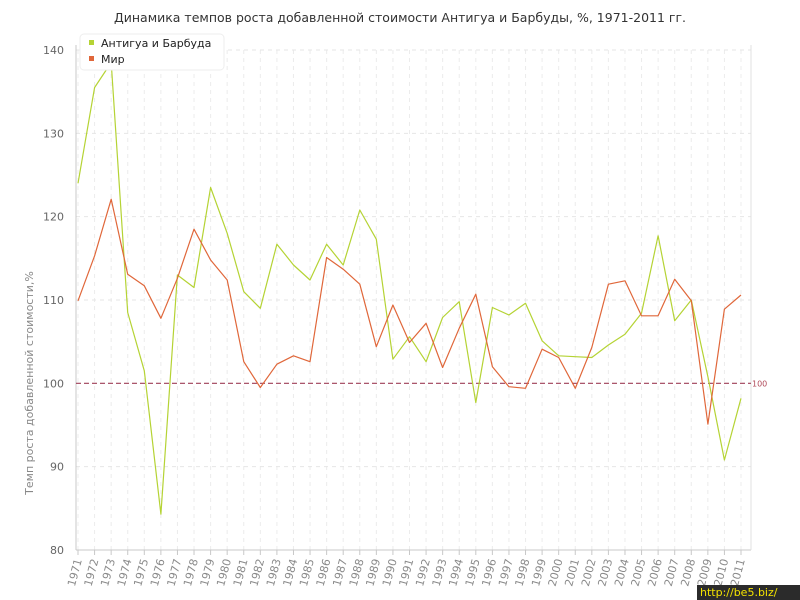 This screenshot has height=600, width=800. I want to click on watermark-background, so click(748, 592).